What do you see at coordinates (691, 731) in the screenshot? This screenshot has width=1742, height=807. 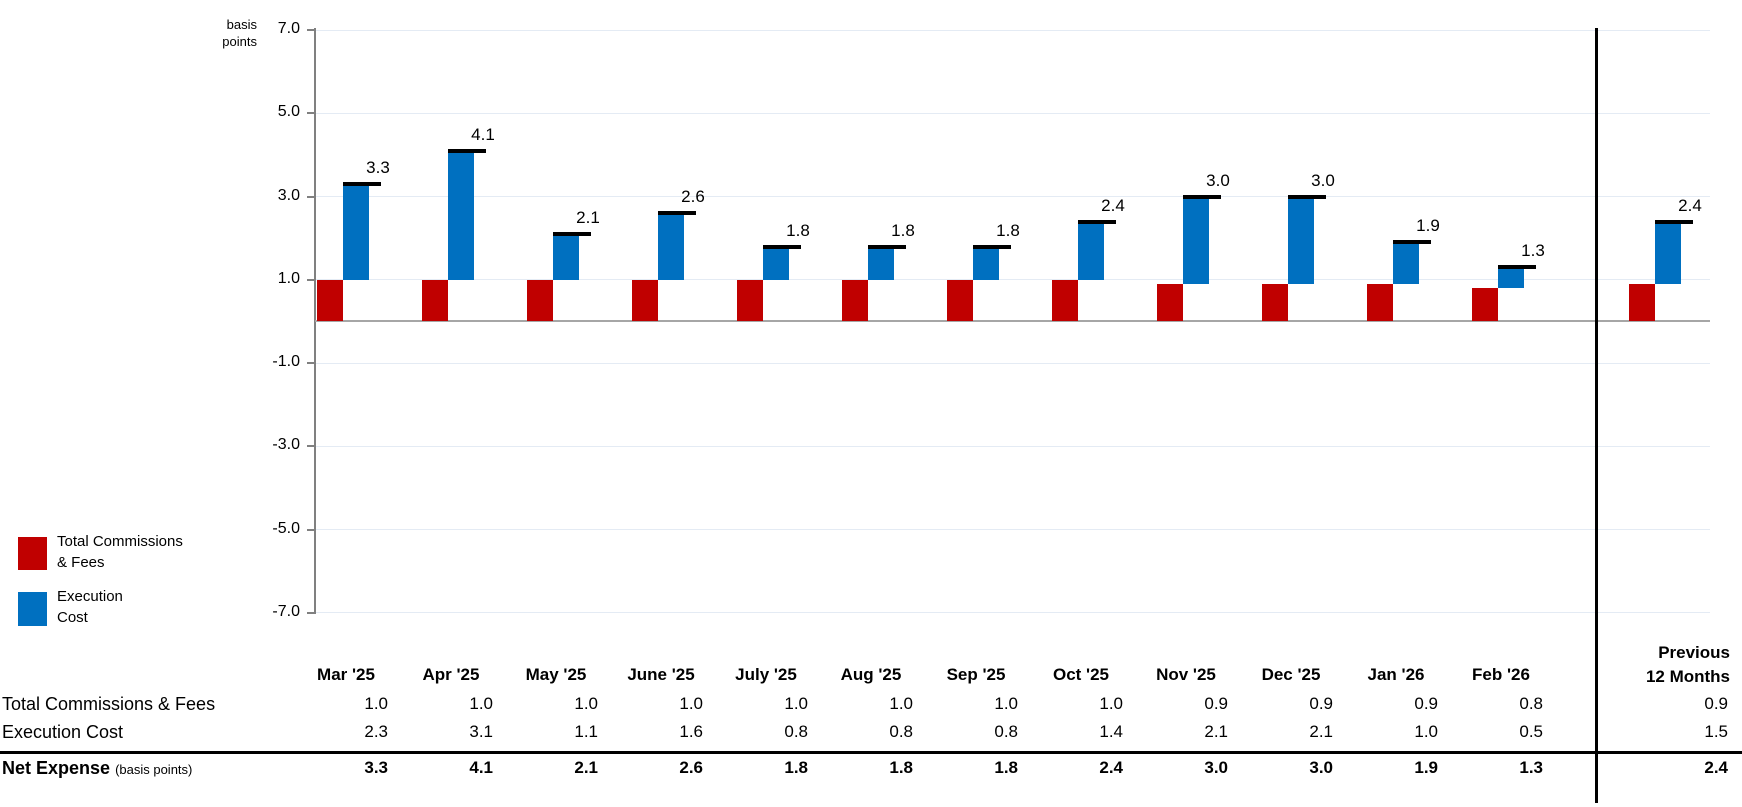 I see `table-cell: 1.6` at bounding box center [691, 731].